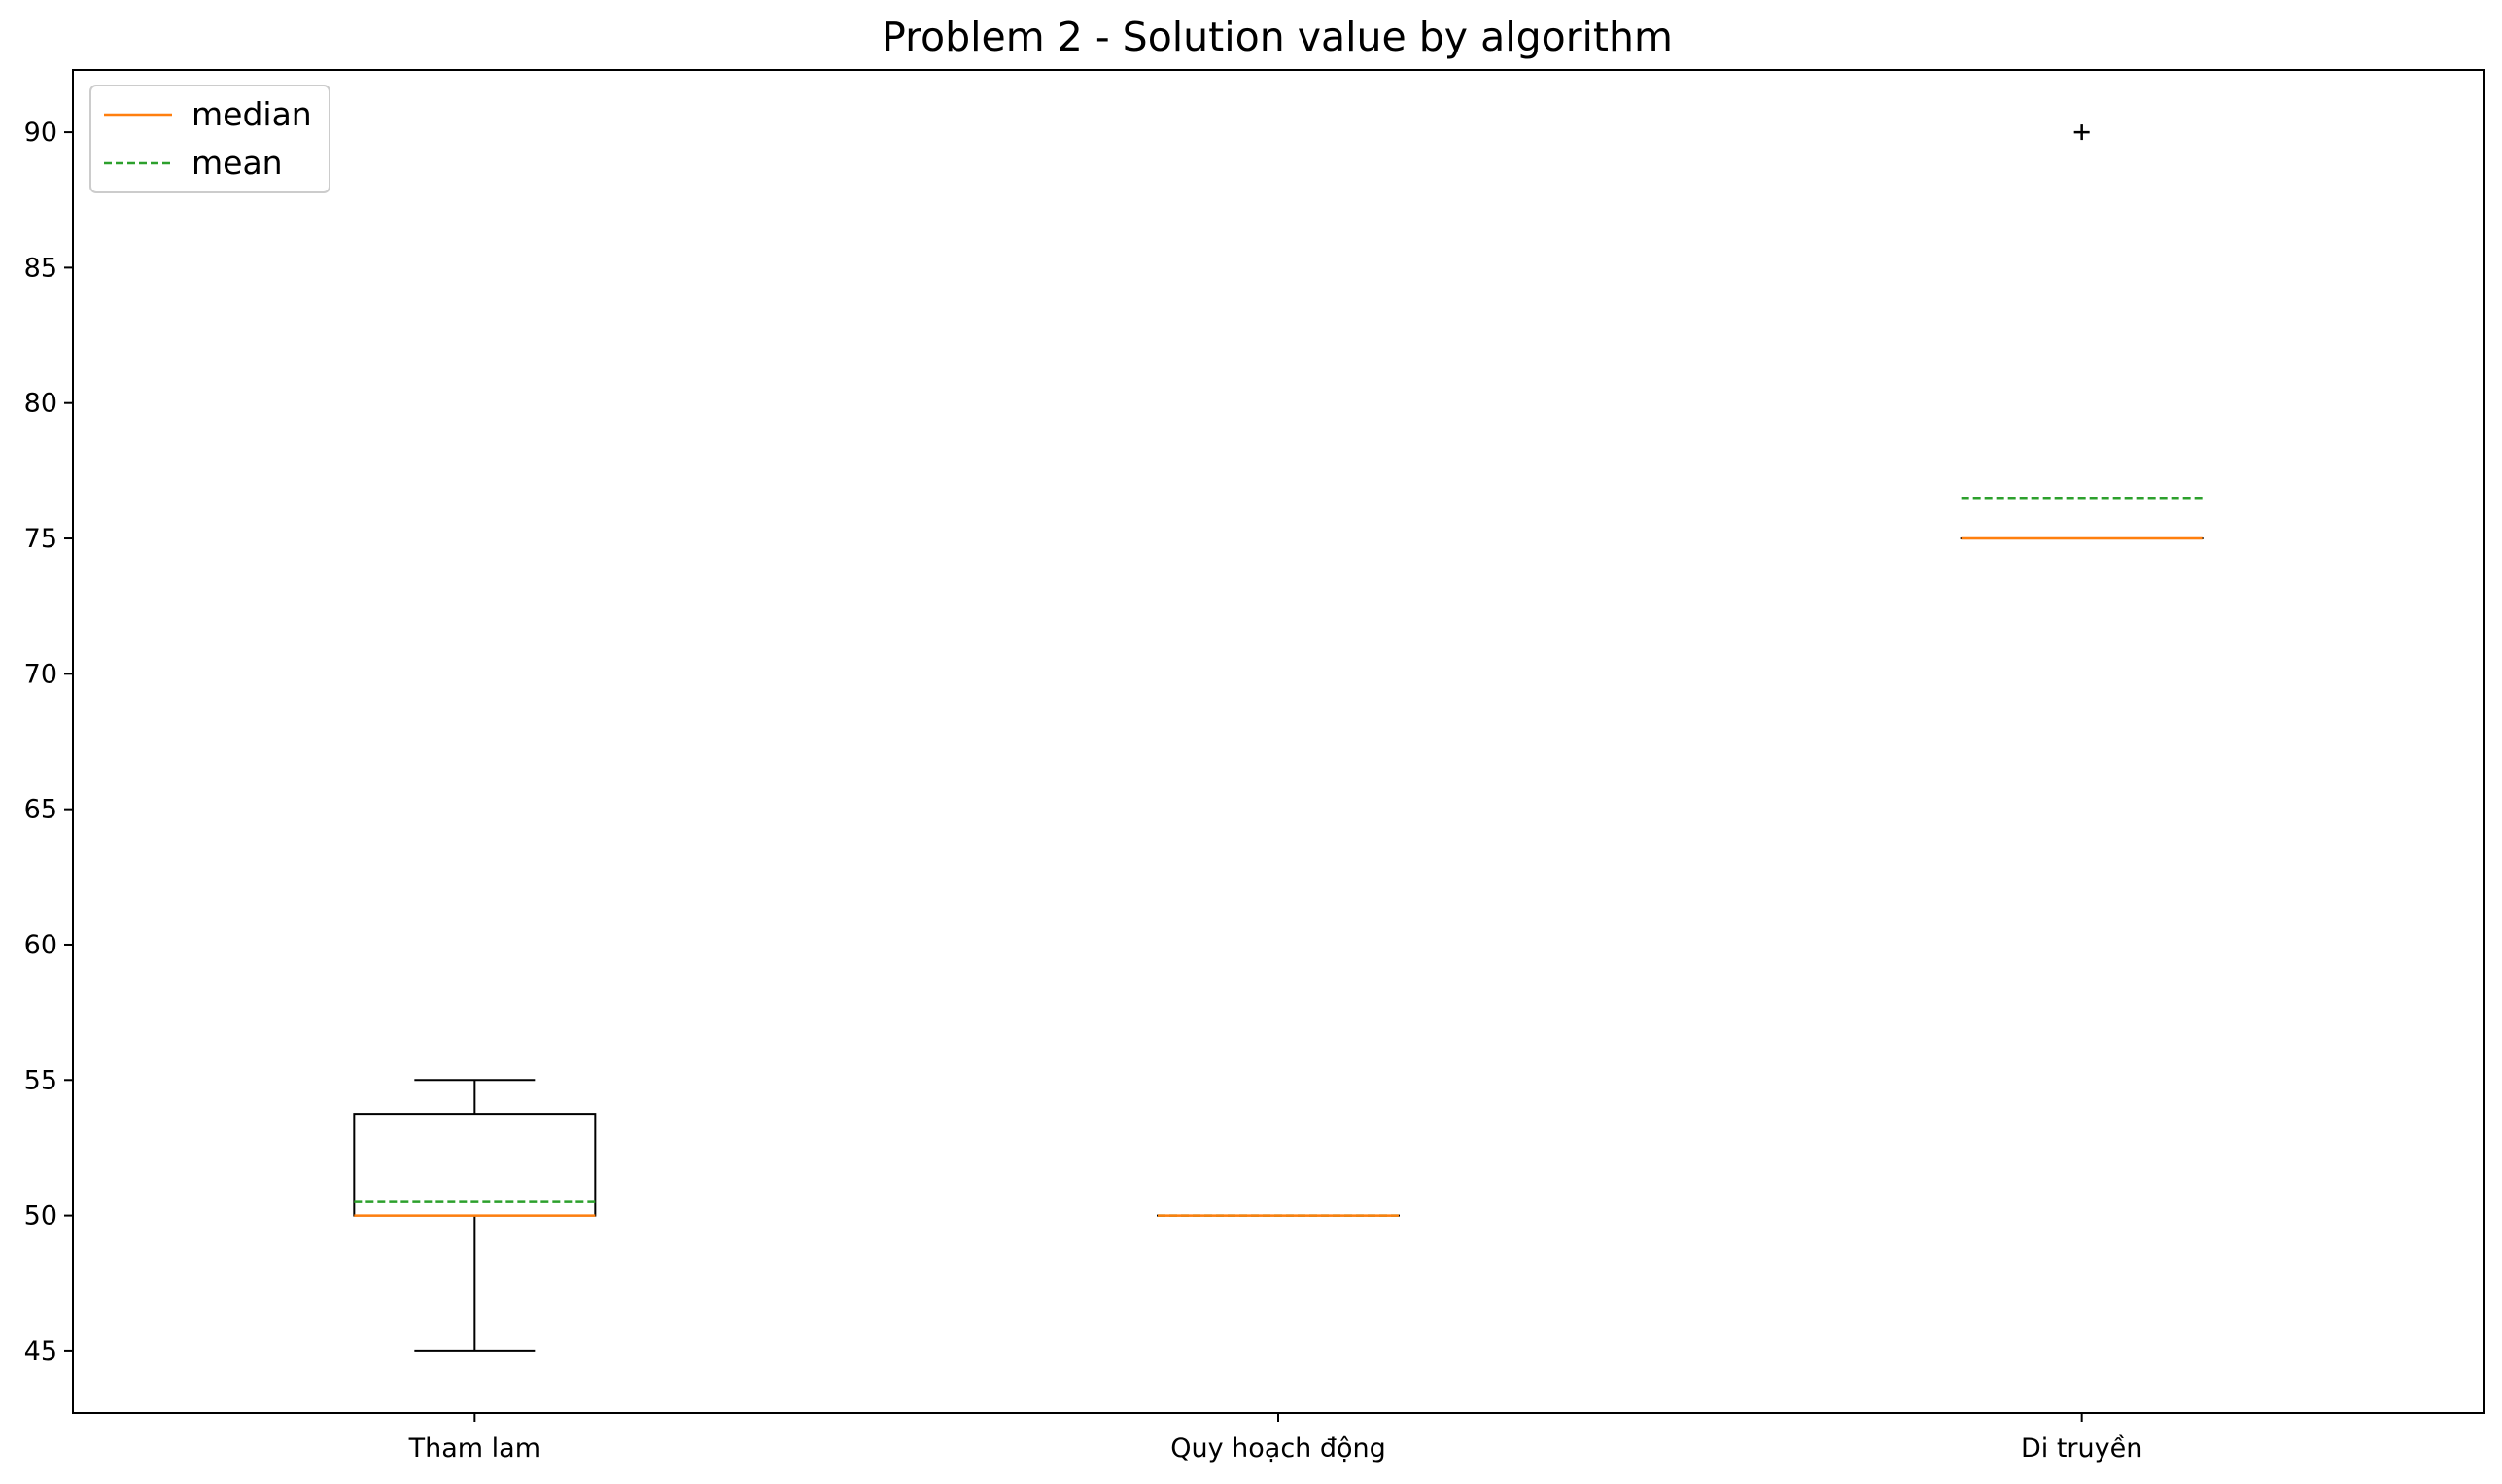 The height and width of the screenshot is (1484, 2502). I want to click on x-tick-label: Quy hoạch động, so click(1278, 1448).